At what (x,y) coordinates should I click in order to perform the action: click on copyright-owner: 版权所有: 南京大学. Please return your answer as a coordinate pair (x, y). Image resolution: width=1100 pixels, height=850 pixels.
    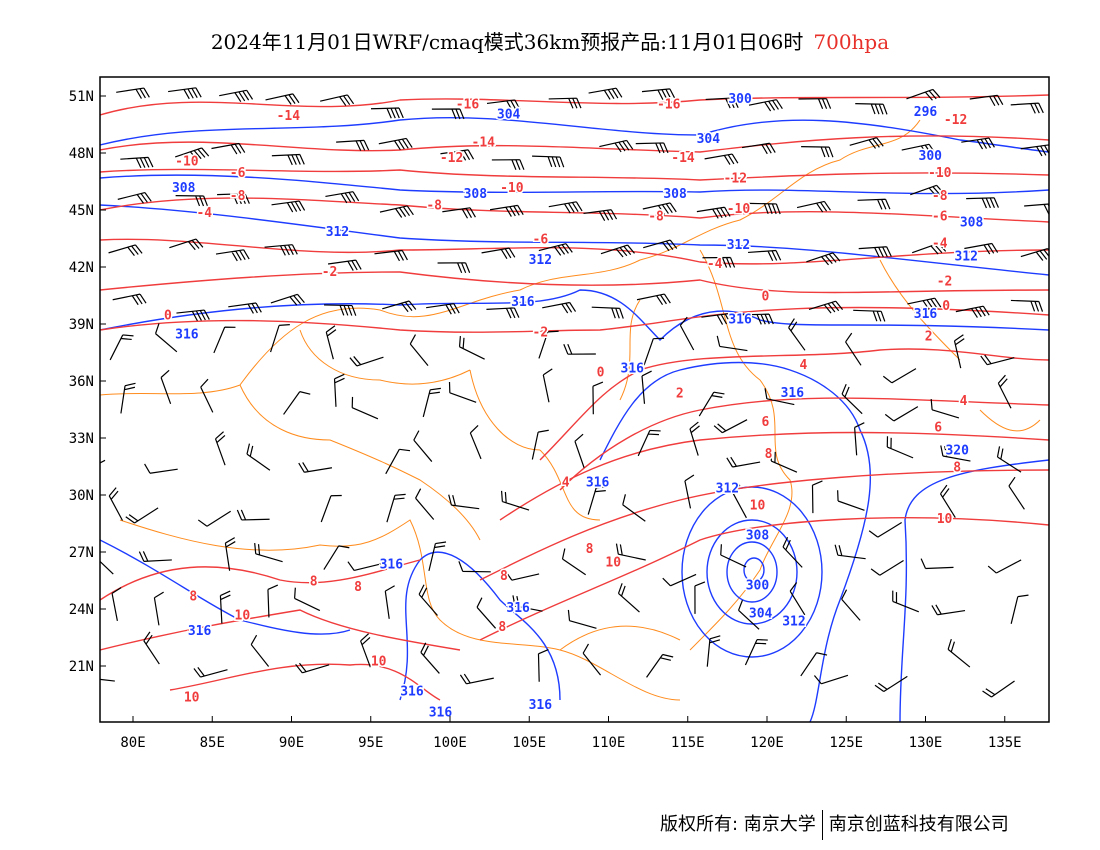
    Looking at the image, I should click on (738, 824).